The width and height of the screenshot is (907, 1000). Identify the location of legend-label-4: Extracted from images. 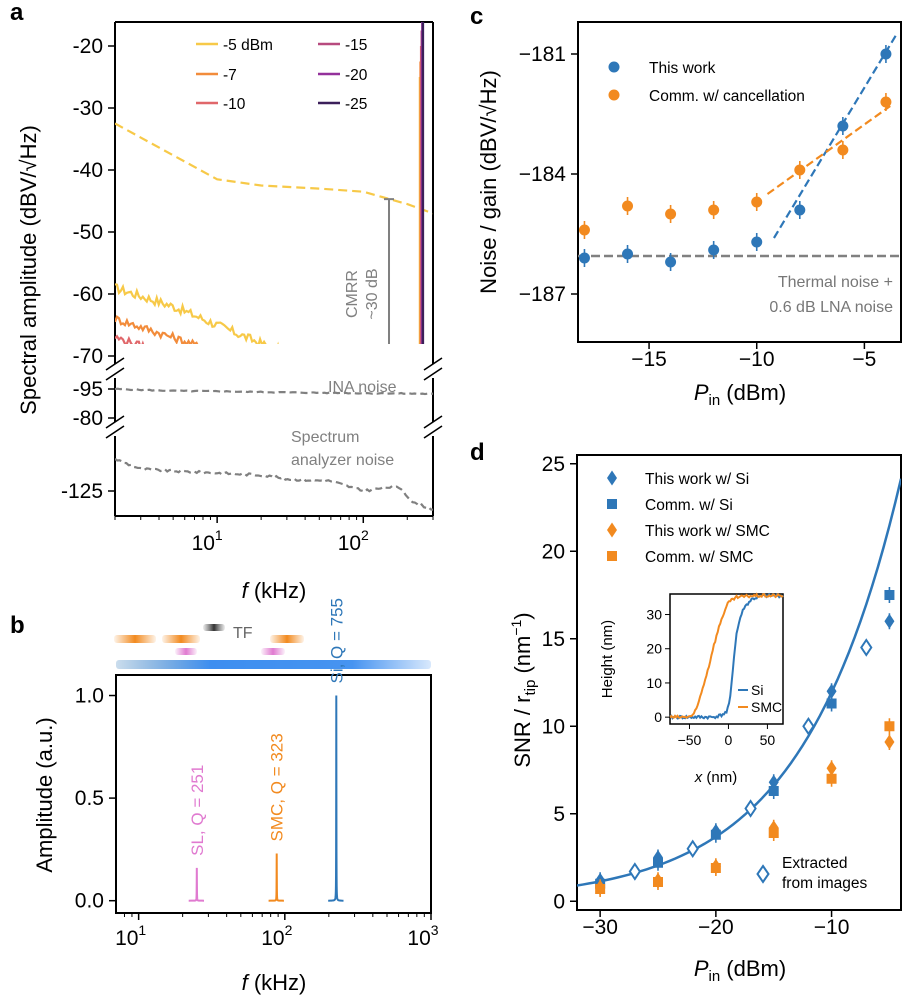
(825, 873).